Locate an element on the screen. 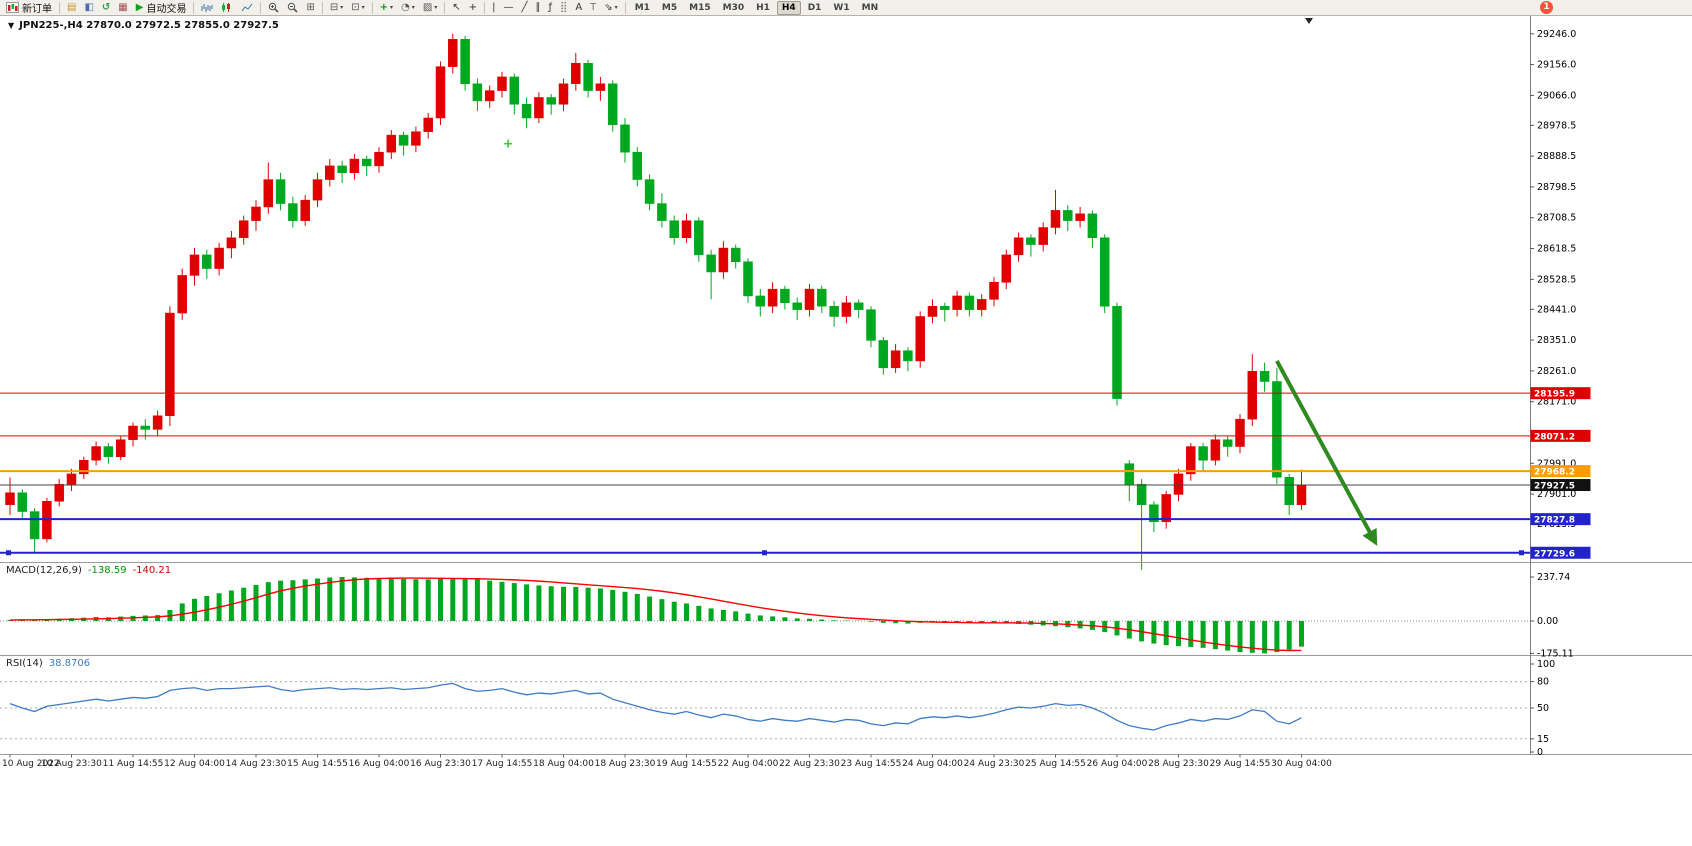 This screenshot has height=846, width=1692. timeframe-w1-button: W1 is located at coordinates (841, 7).